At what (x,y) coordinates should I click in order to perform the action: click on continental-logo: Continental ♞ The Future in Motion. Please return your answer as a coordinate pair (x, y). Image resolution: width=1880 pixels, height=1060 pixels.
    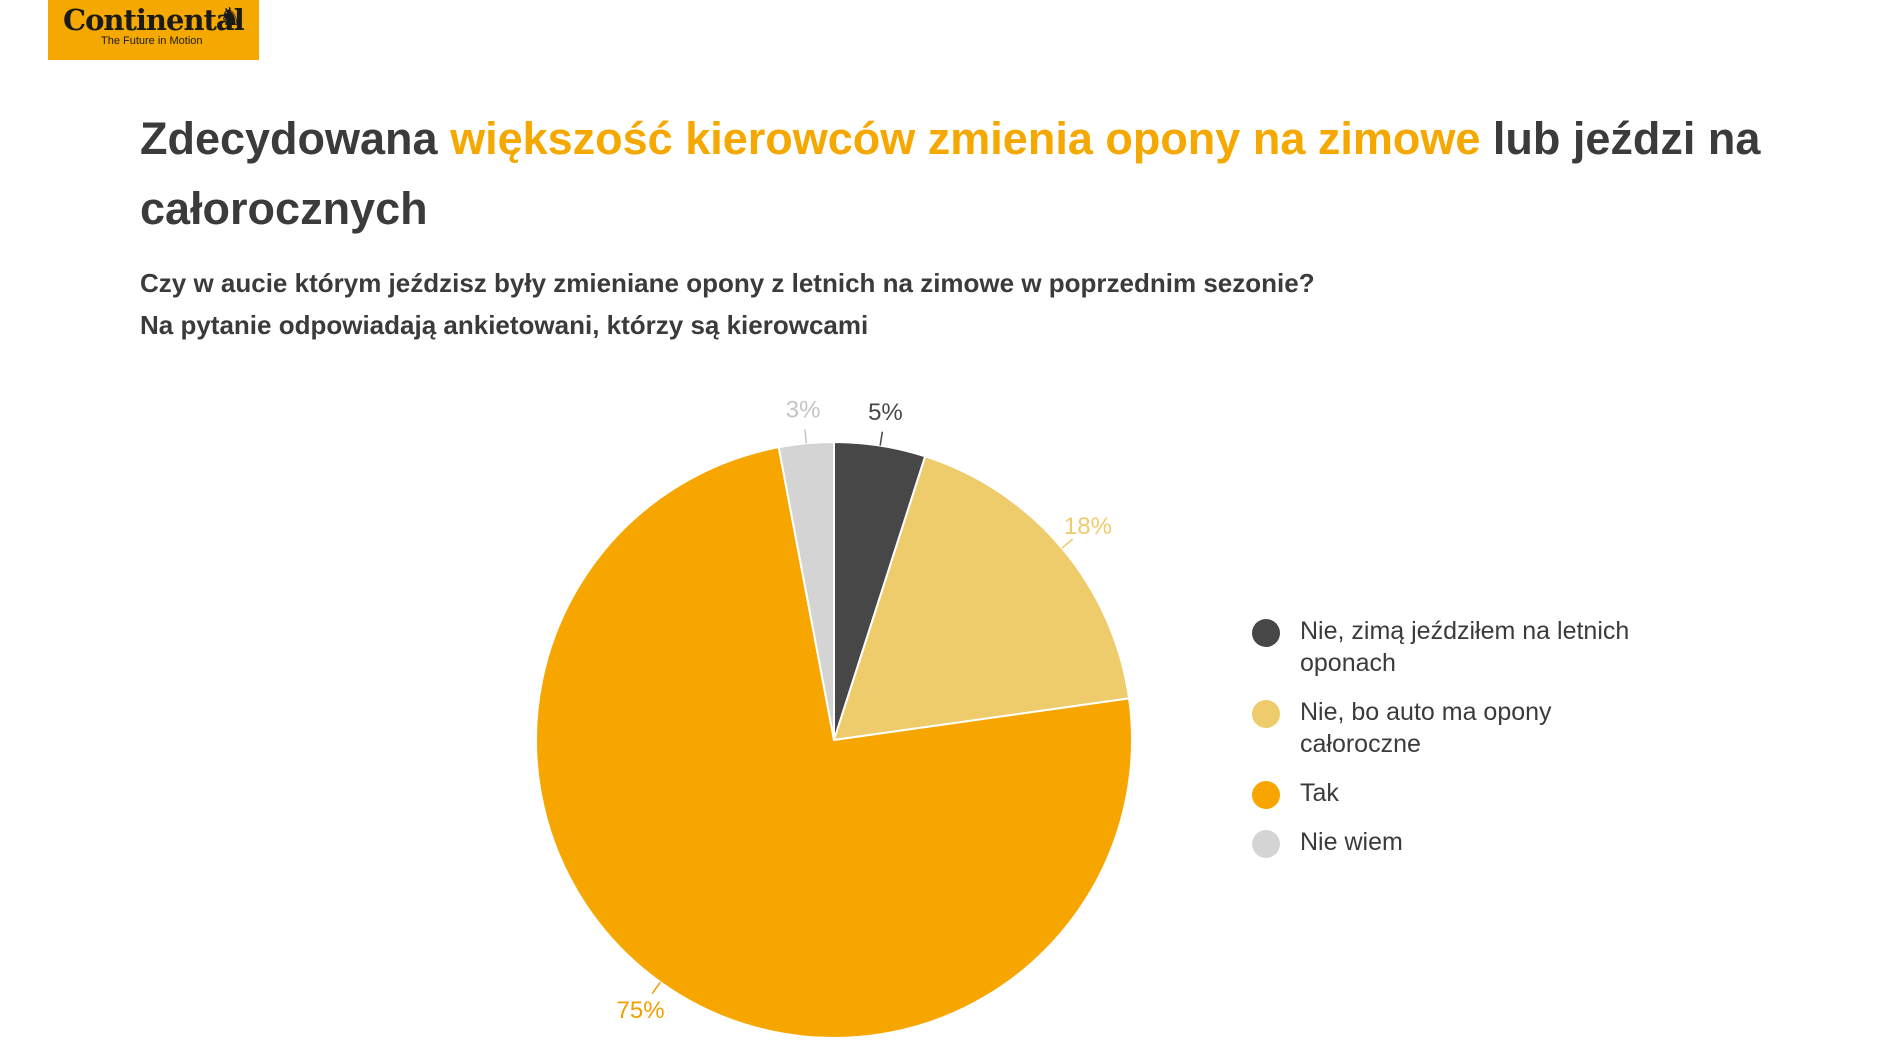
    Looking at the image, I should click on (153, 30).